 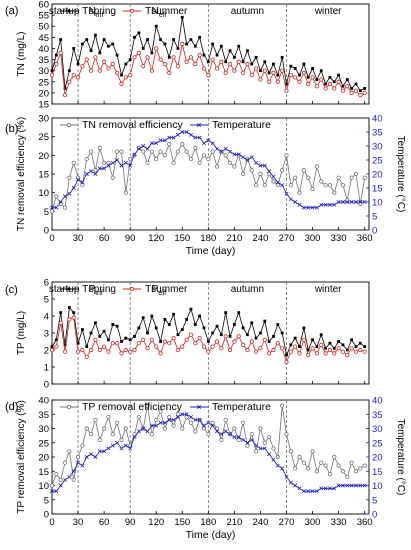 What do you see at coordinates (377, 175) in the screenshot?
I see `y2-tick-label: 20` at bounding box center [377, 175].